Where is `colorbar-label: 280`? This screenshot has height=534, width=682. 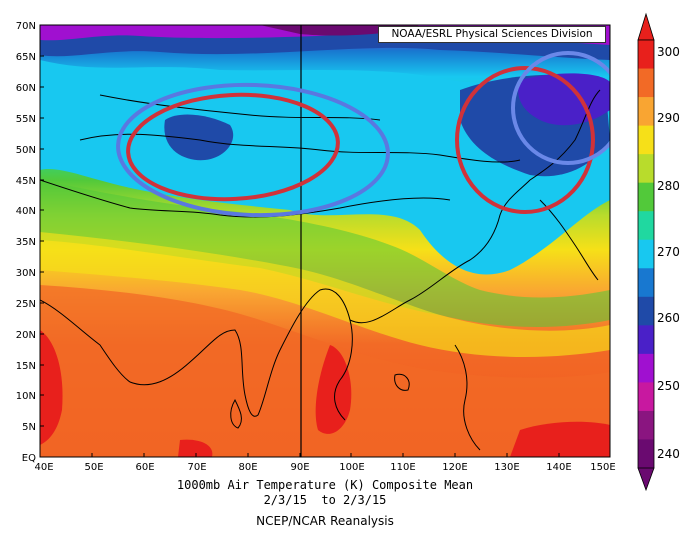
colorbar-label: 280 is located at coordinates (668, 186).